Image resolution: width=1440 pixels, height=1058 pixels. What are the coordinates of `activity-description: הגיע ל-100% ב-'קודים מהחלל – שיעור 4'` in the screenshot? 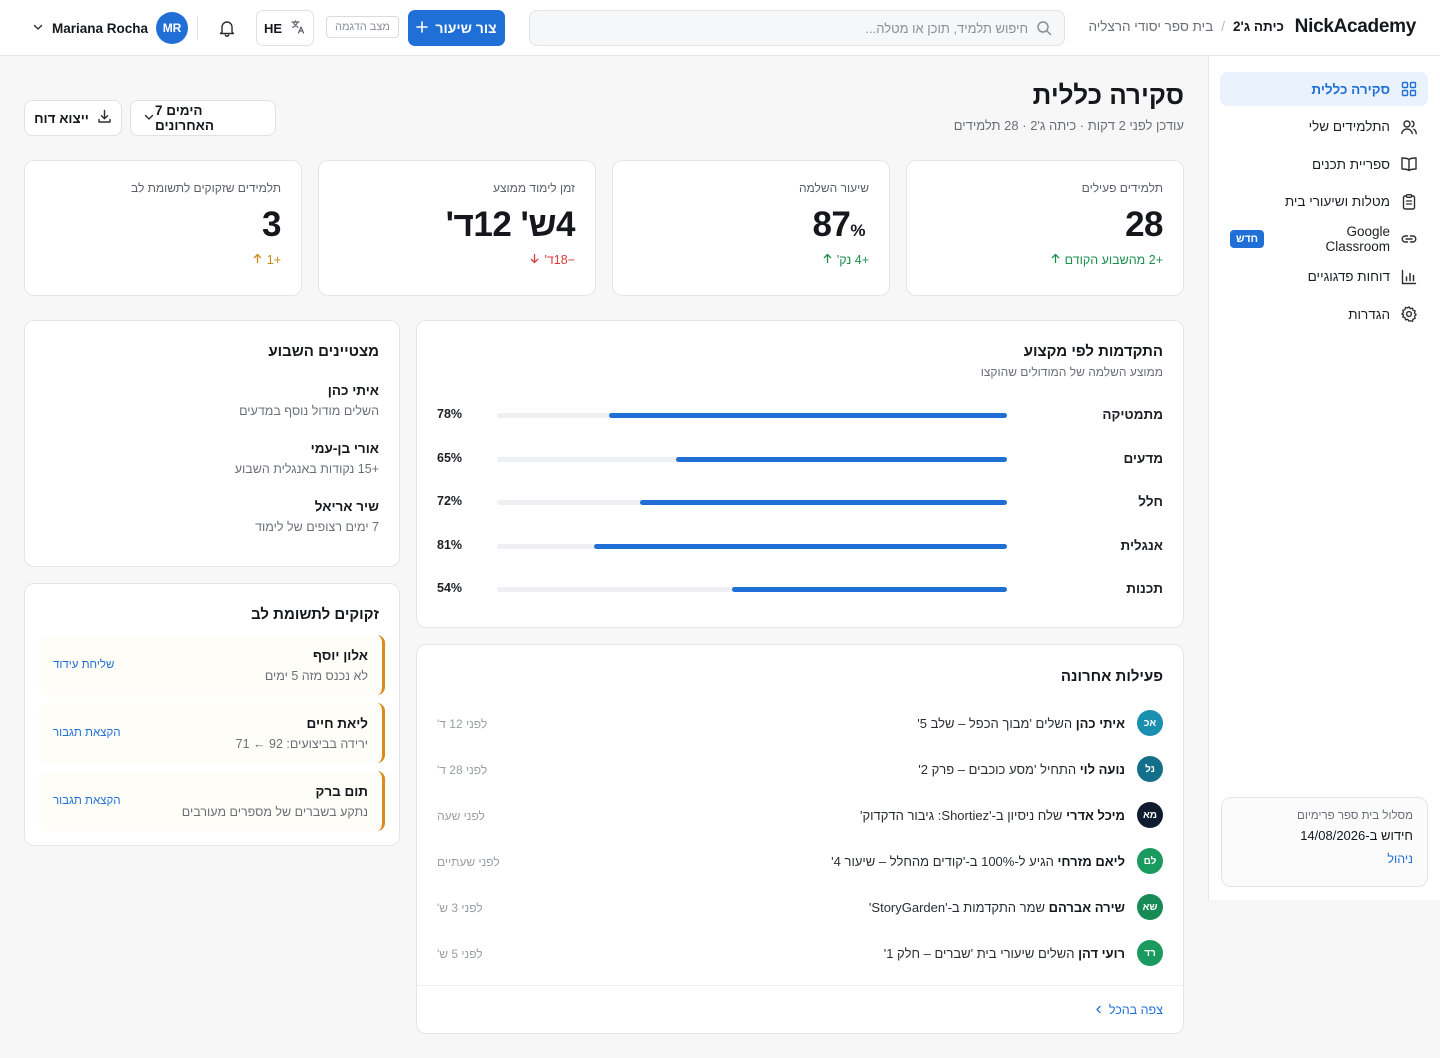 It's located at (942, 861).